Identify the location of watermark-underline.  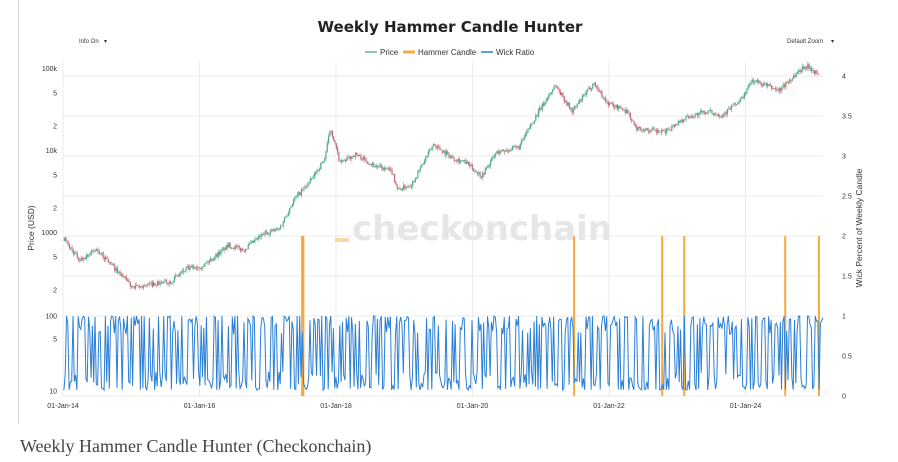
(342, 240).